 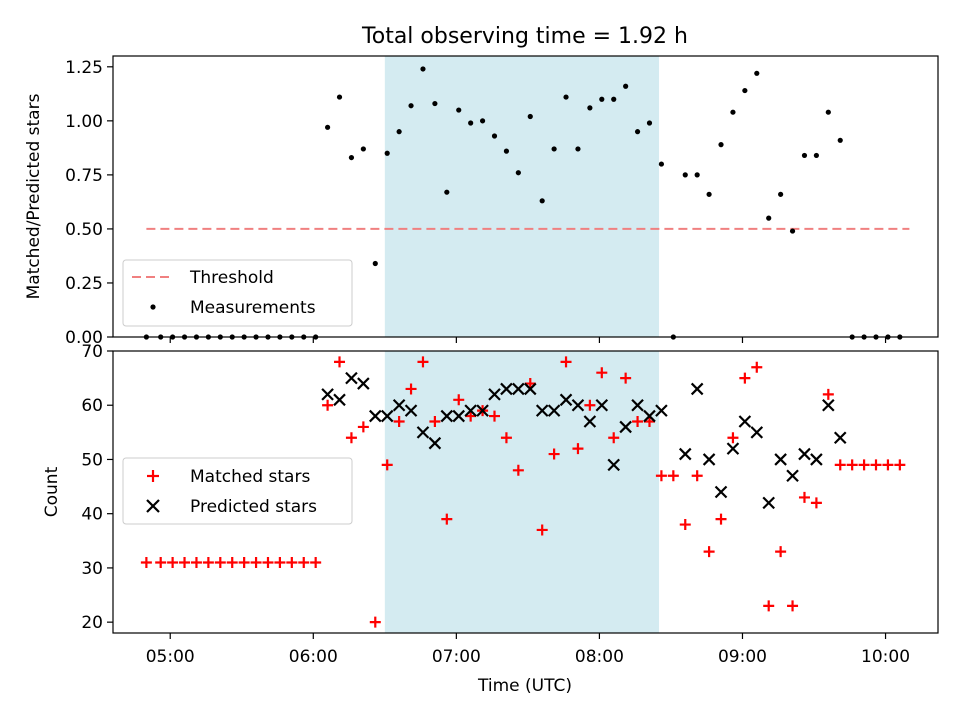 I want to click on x-tick-label: 08:00, so click(x=599, y=657).